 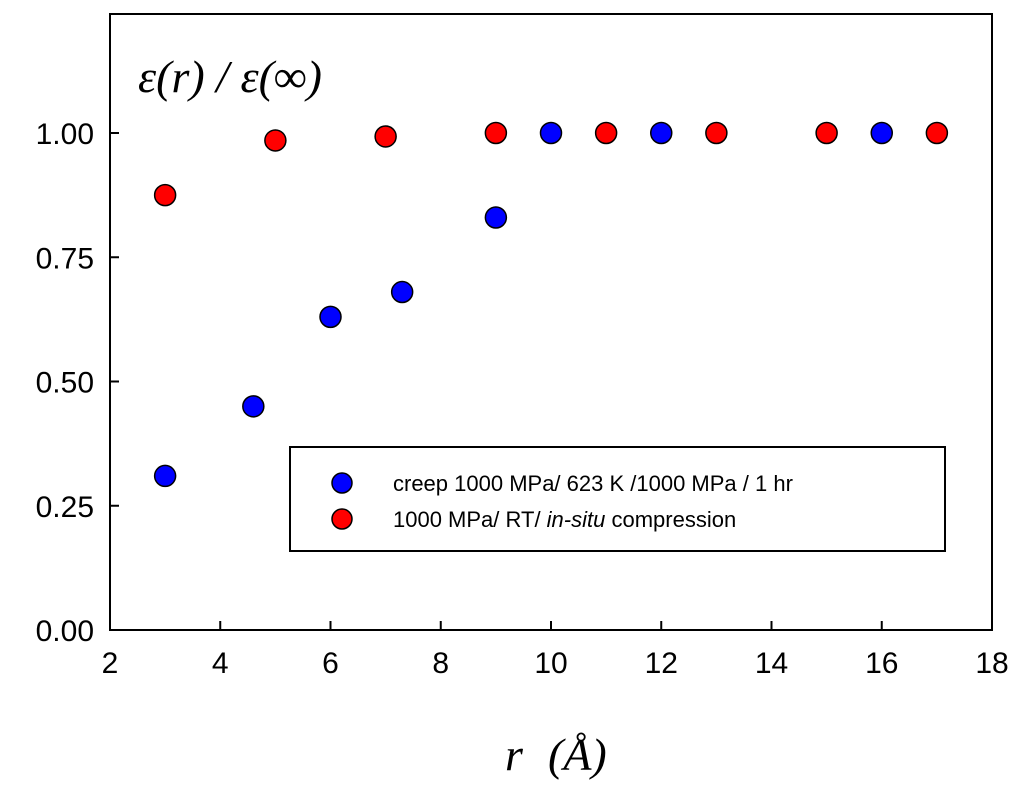 I want to click on legend-label-compression-insitu: in-situ, so click(x=576, y=519).